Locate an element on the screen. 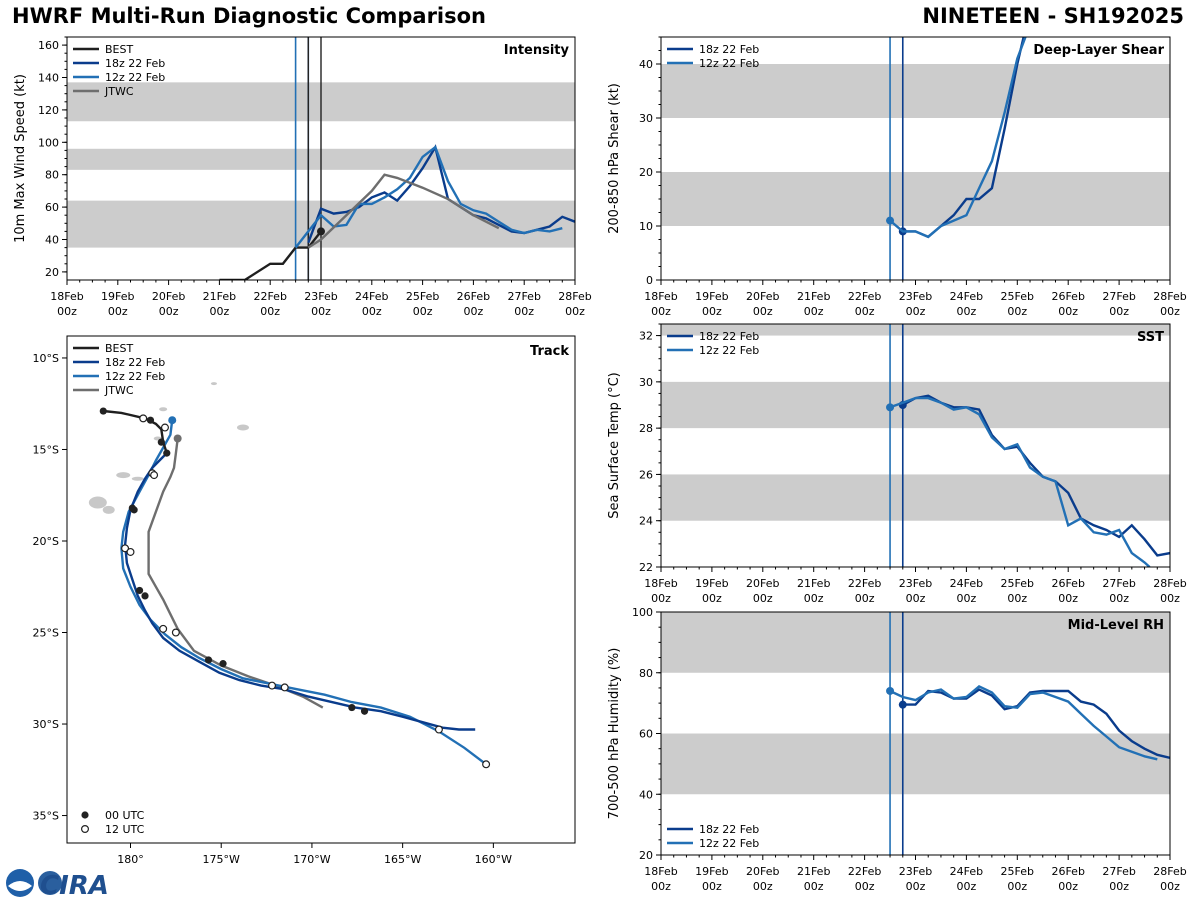 The width and height of the screenshot is (1200, 900). track-start-run12z is located at coordinates (172, 420).